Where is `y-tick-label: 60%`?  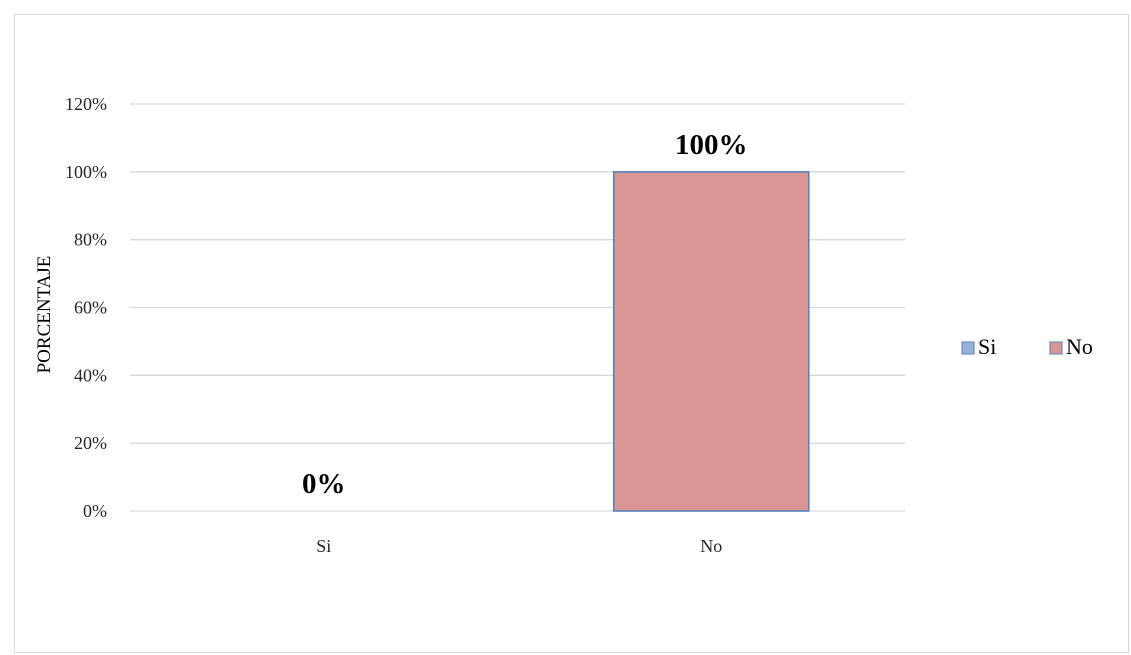 y-tick-label: 60% is located at coordinates (90, 308).